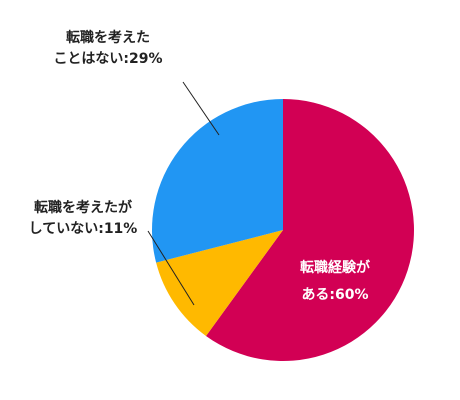 This screenshot has width=460, height=400. I want to click on slice-label: 転職を考えた, so click(108, 37).